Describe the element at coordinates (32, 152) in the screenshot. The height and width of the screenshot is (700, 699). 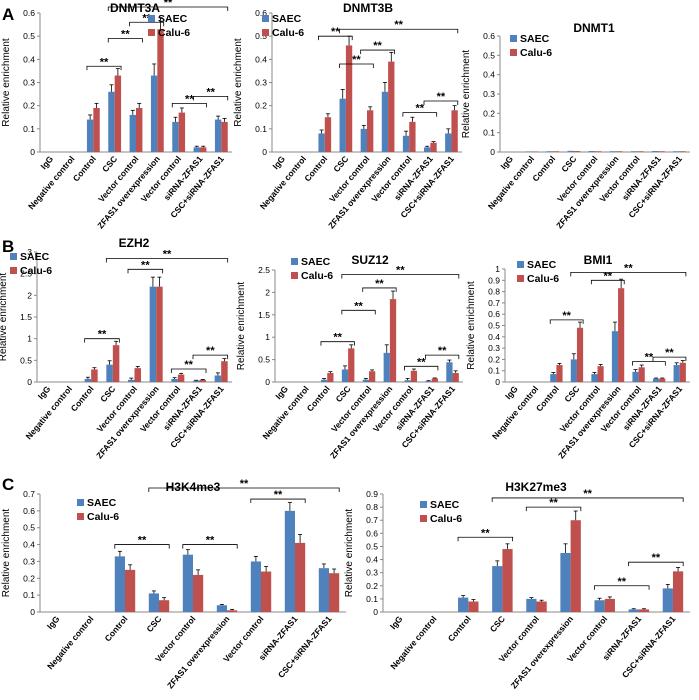
I see `y-tick-label: 0` at that location.